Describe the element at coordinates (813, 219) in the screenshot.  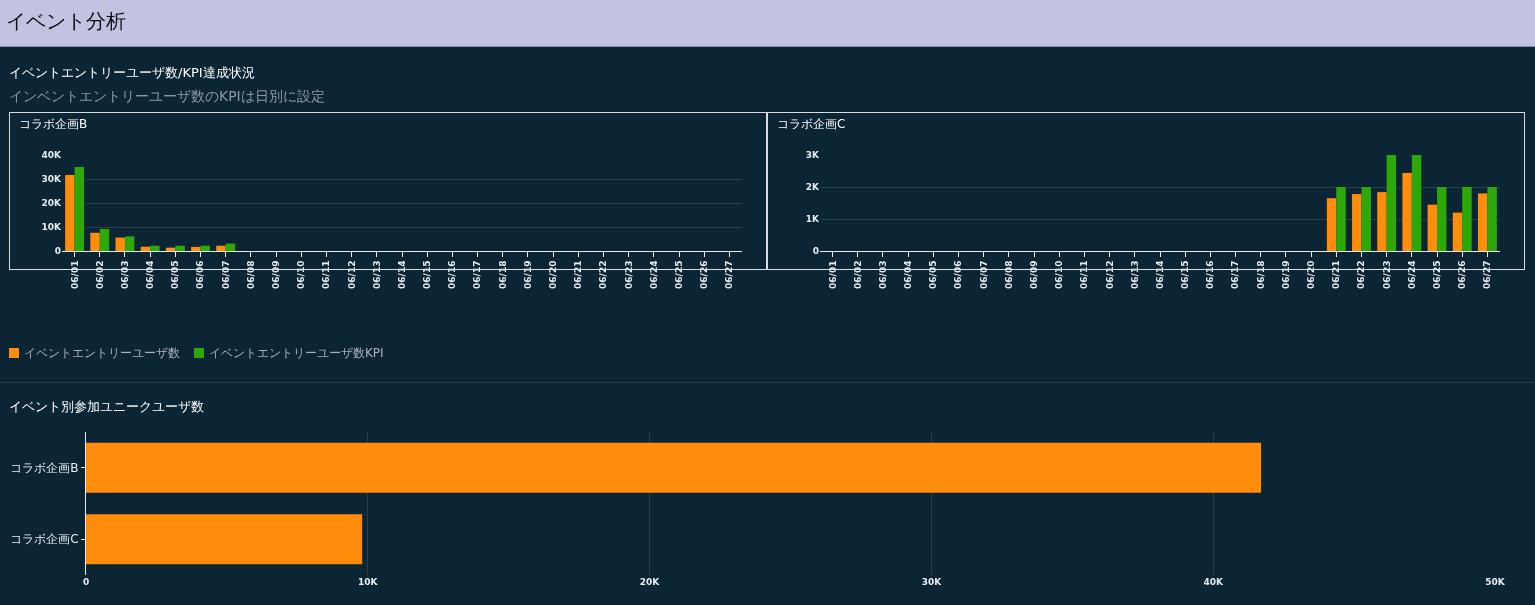
I see `y-tick-label: 1K` at that location.